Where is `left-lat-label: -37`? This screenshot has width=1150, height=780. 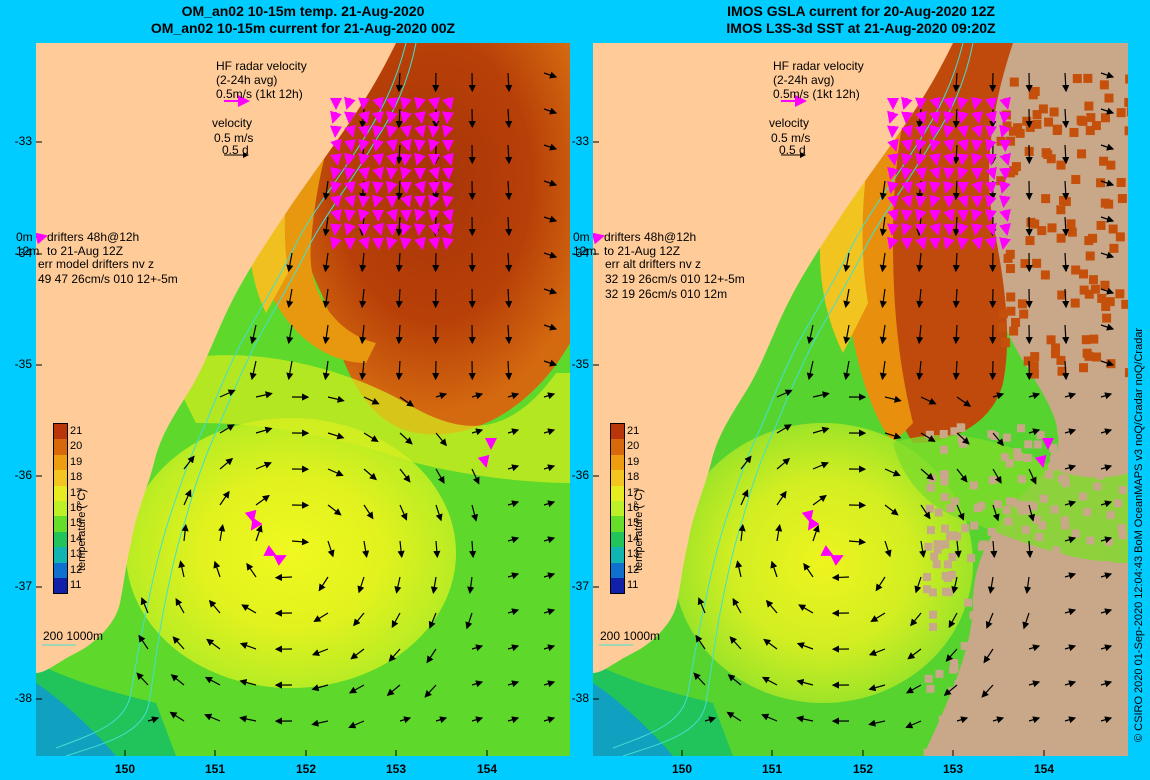 left-lat-label: -37 is located at coordinates (23, 586).